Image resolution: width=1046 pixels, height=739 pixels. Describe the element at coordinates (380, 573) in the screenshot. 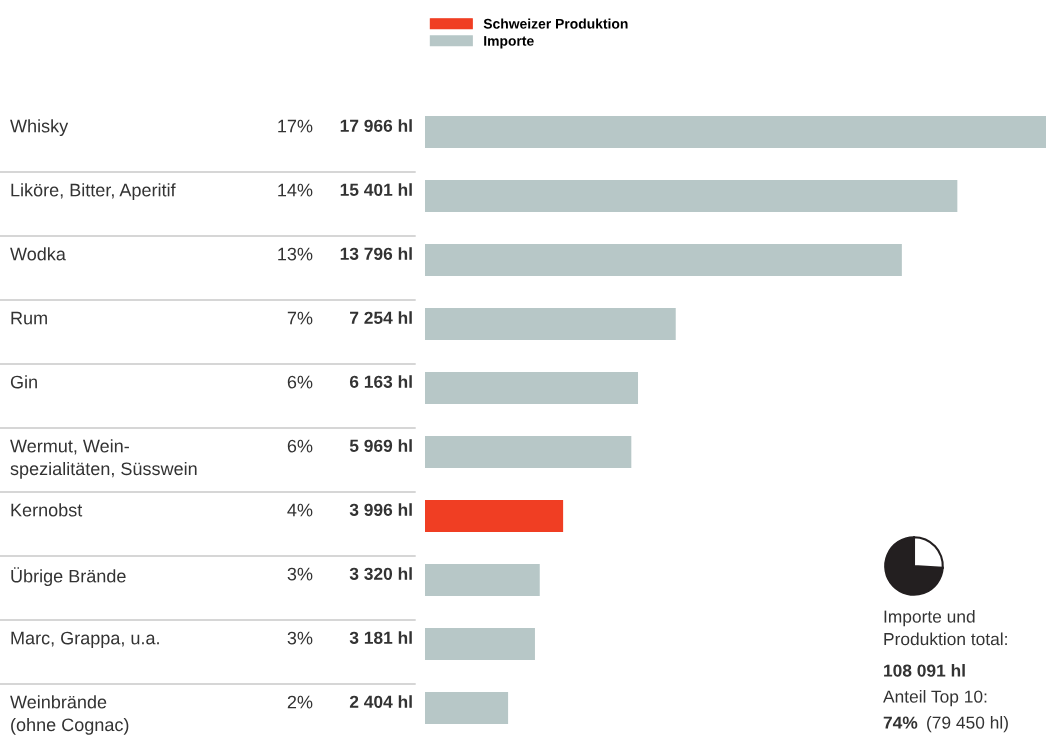

I see `data-label: 3 320 hl` at that location.